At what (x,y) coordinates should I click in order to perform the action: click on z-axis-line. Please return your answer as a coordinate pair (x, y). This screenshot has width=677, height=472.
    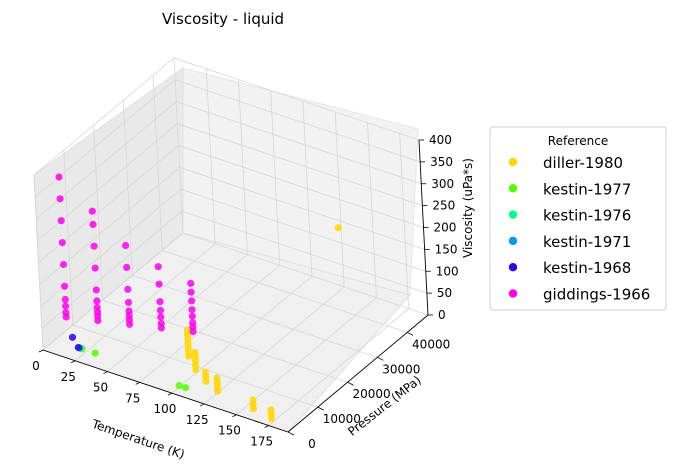
    Looking at the image, I should click on (423, 227).